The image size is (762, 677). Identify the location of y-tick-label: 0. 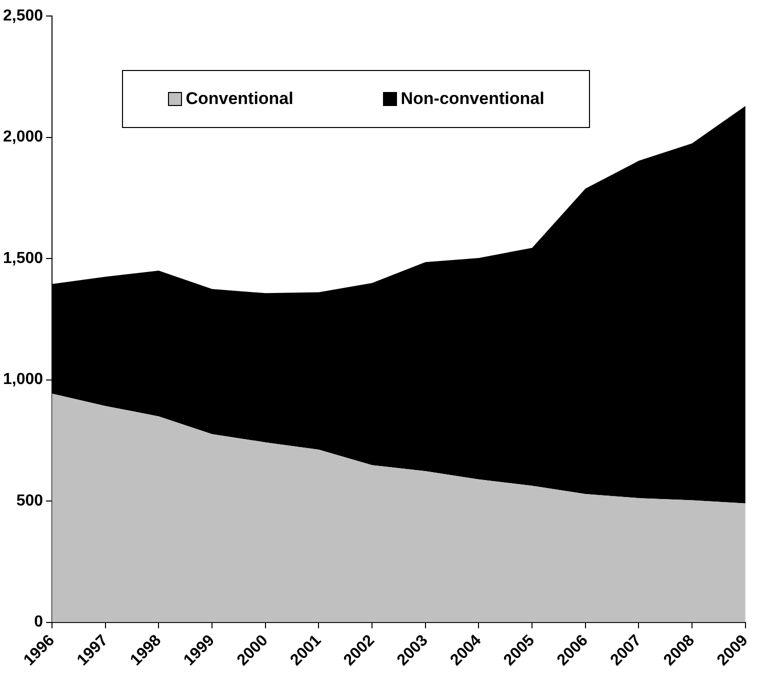
(39, 622).